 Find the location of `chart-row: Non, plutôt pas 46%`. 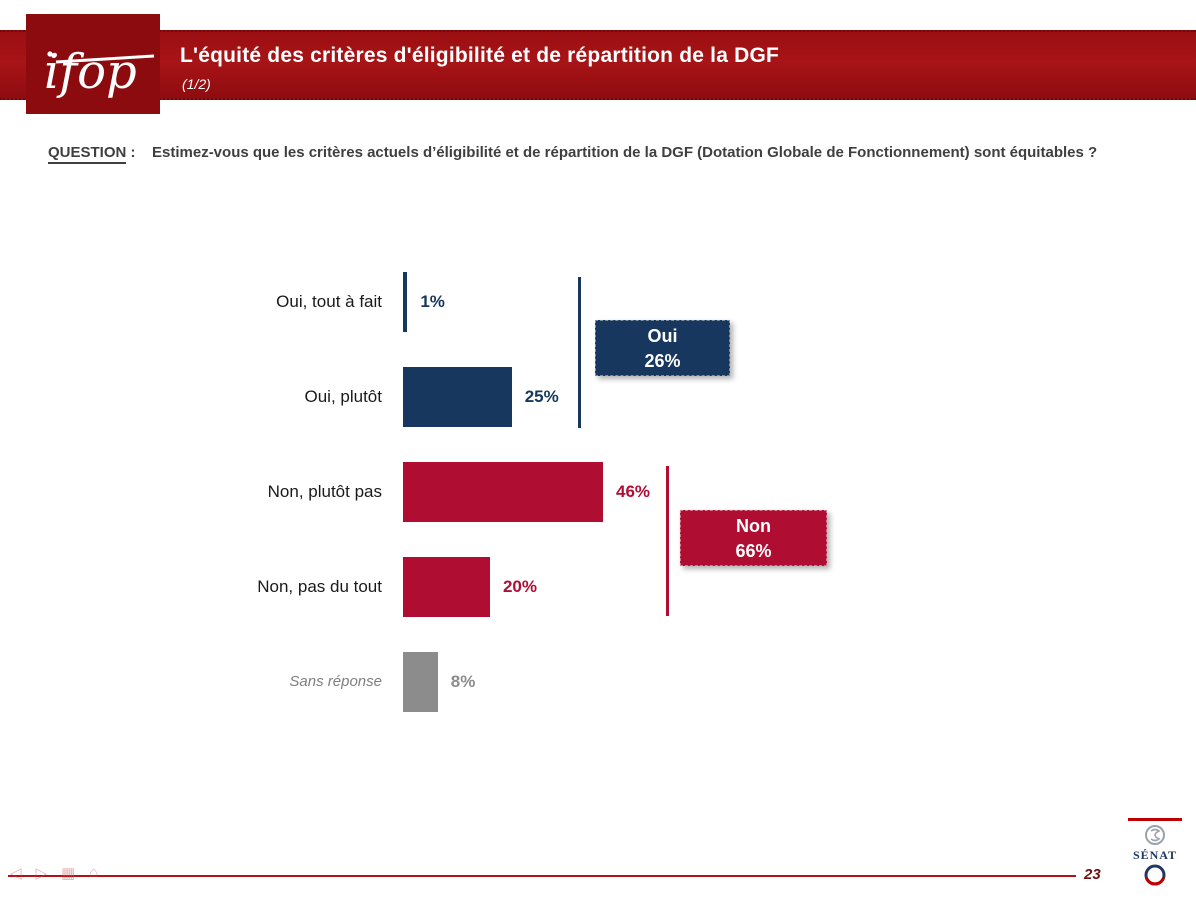

chart-row: Non, plutôt pas 46% is located at coordinates (450, 492).